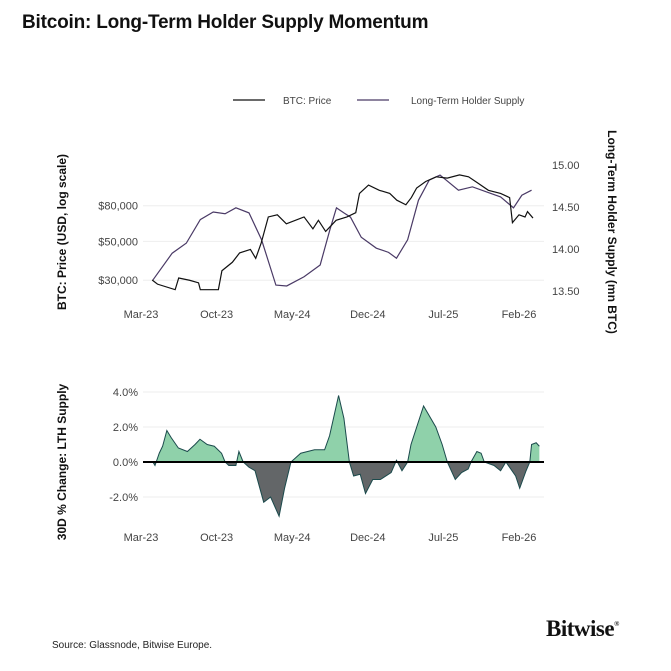  Describe the element at coordinates (125, 393) in the screenshot. I see `y-tick-label: 4.0%` at that location.